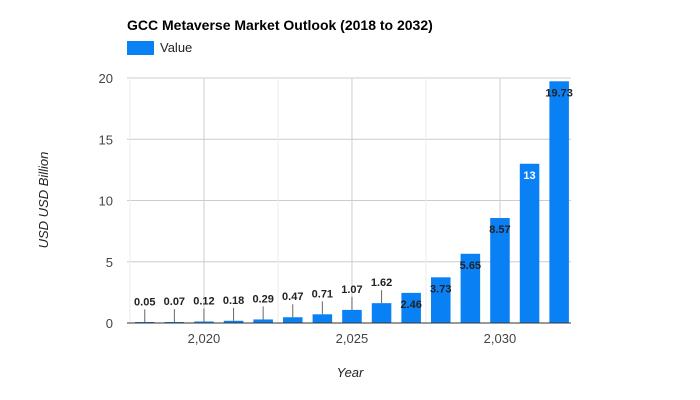 Image resolution: width=700 pixels, height=400 pixels. I want to click on legend-swatch-value, so click(140, 47).